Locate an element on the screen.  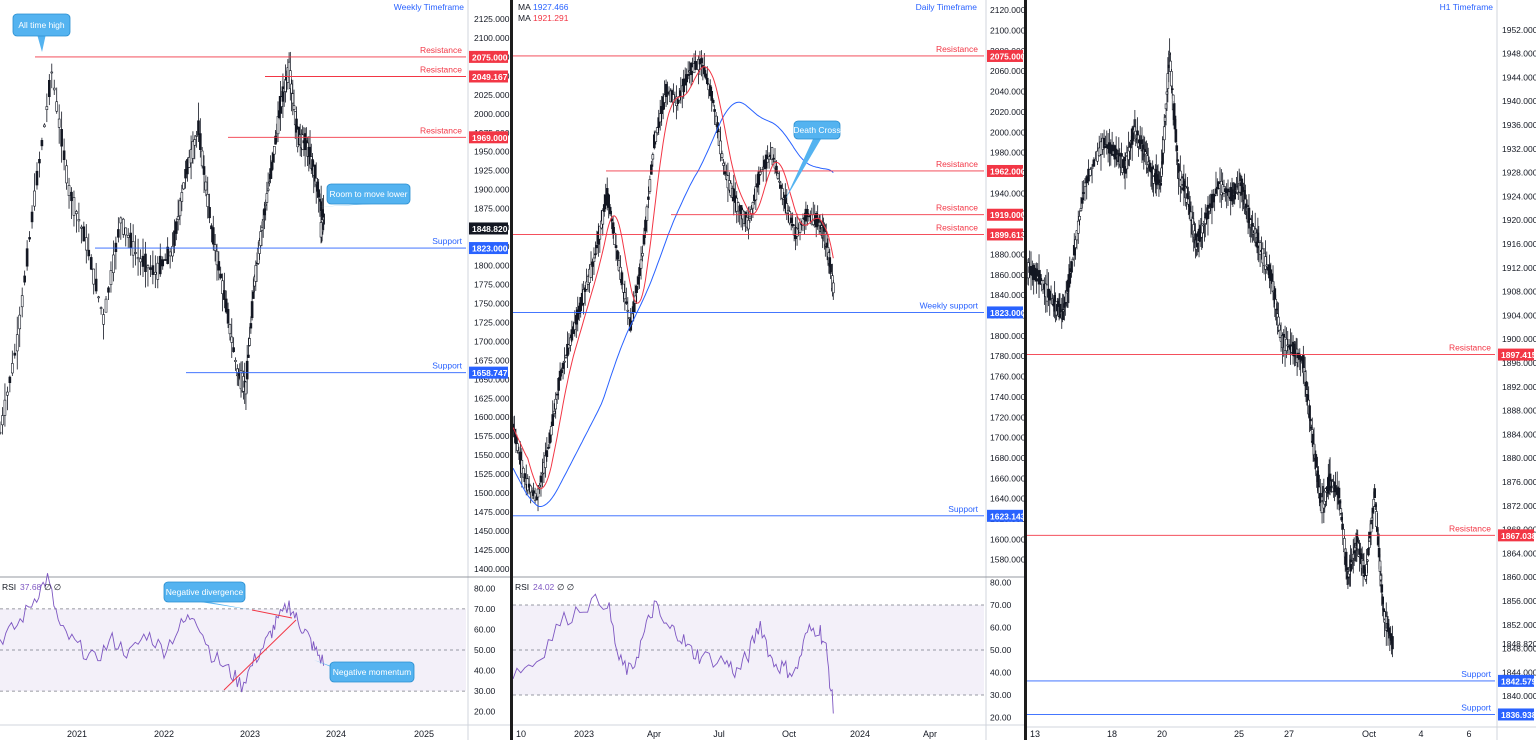
weekly-rsi-tick: 30.00 is located at coordinates (485, 691).